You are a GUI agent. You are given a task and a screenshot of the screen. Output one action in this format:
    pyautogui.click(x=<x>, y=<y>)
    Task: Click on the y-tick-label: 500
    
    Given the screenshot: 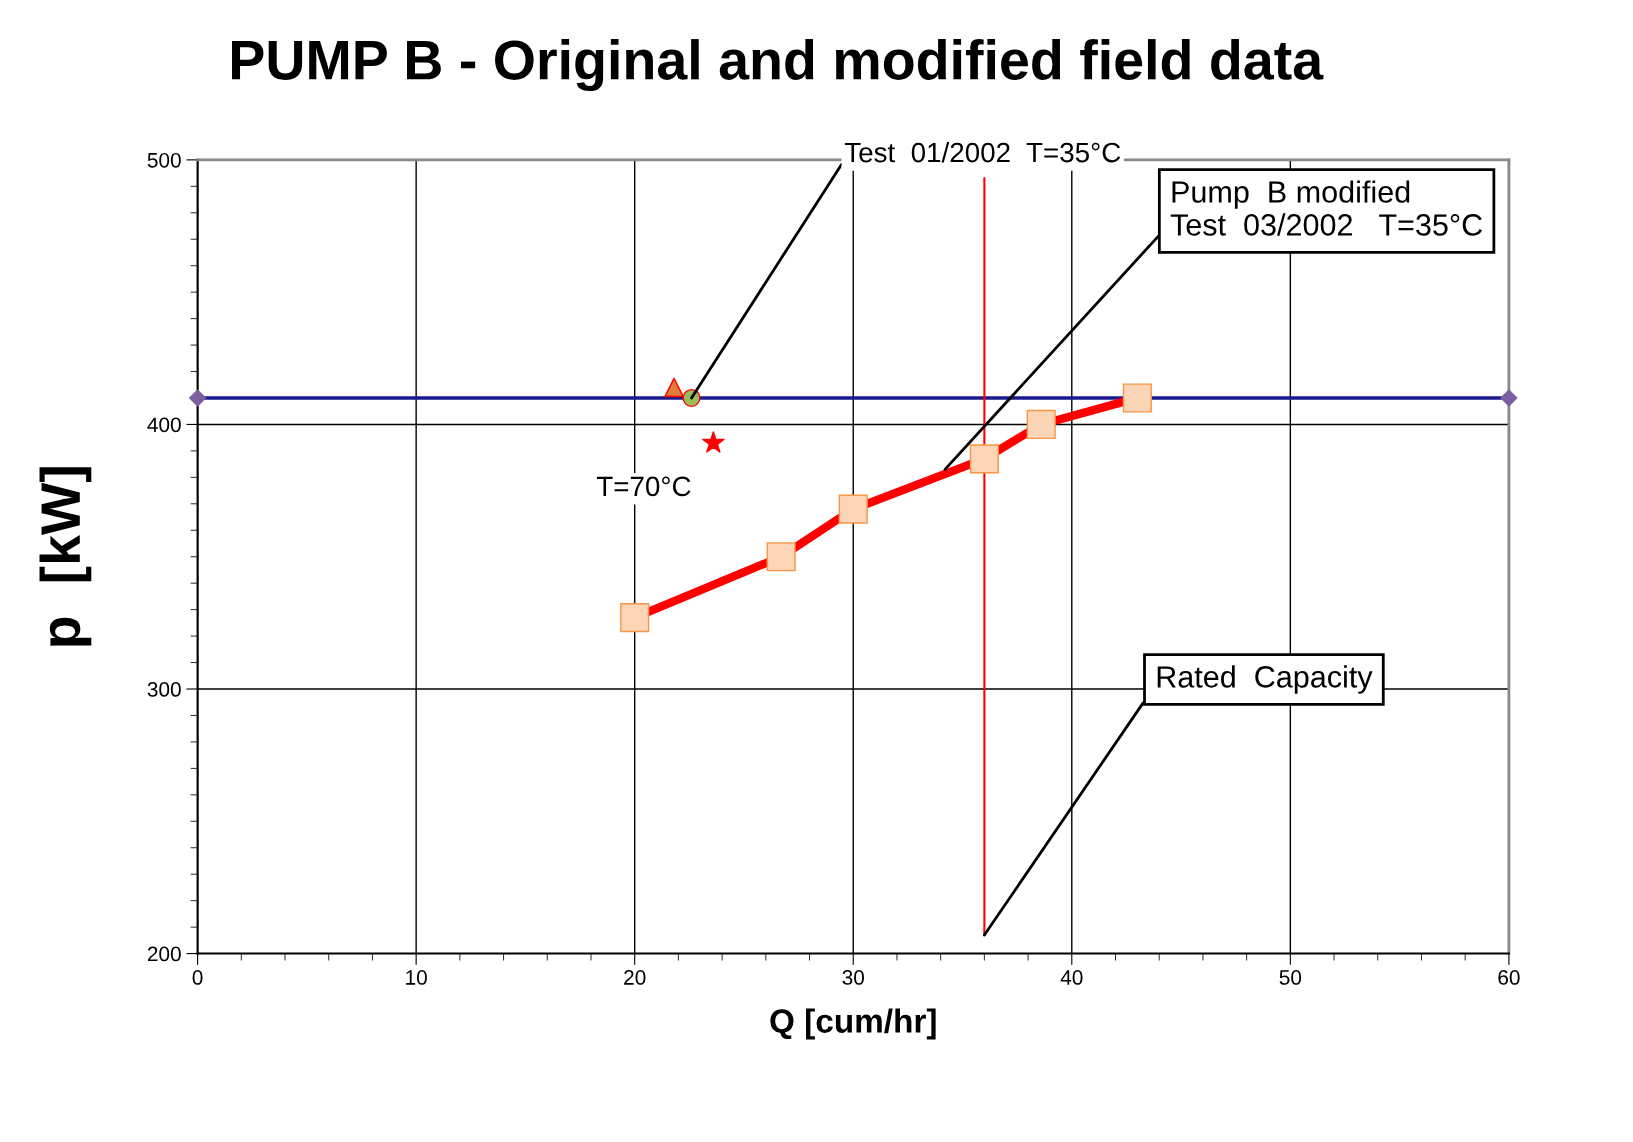 What is the action you would take?
    pyautogui.click(x=164, y=160)
    